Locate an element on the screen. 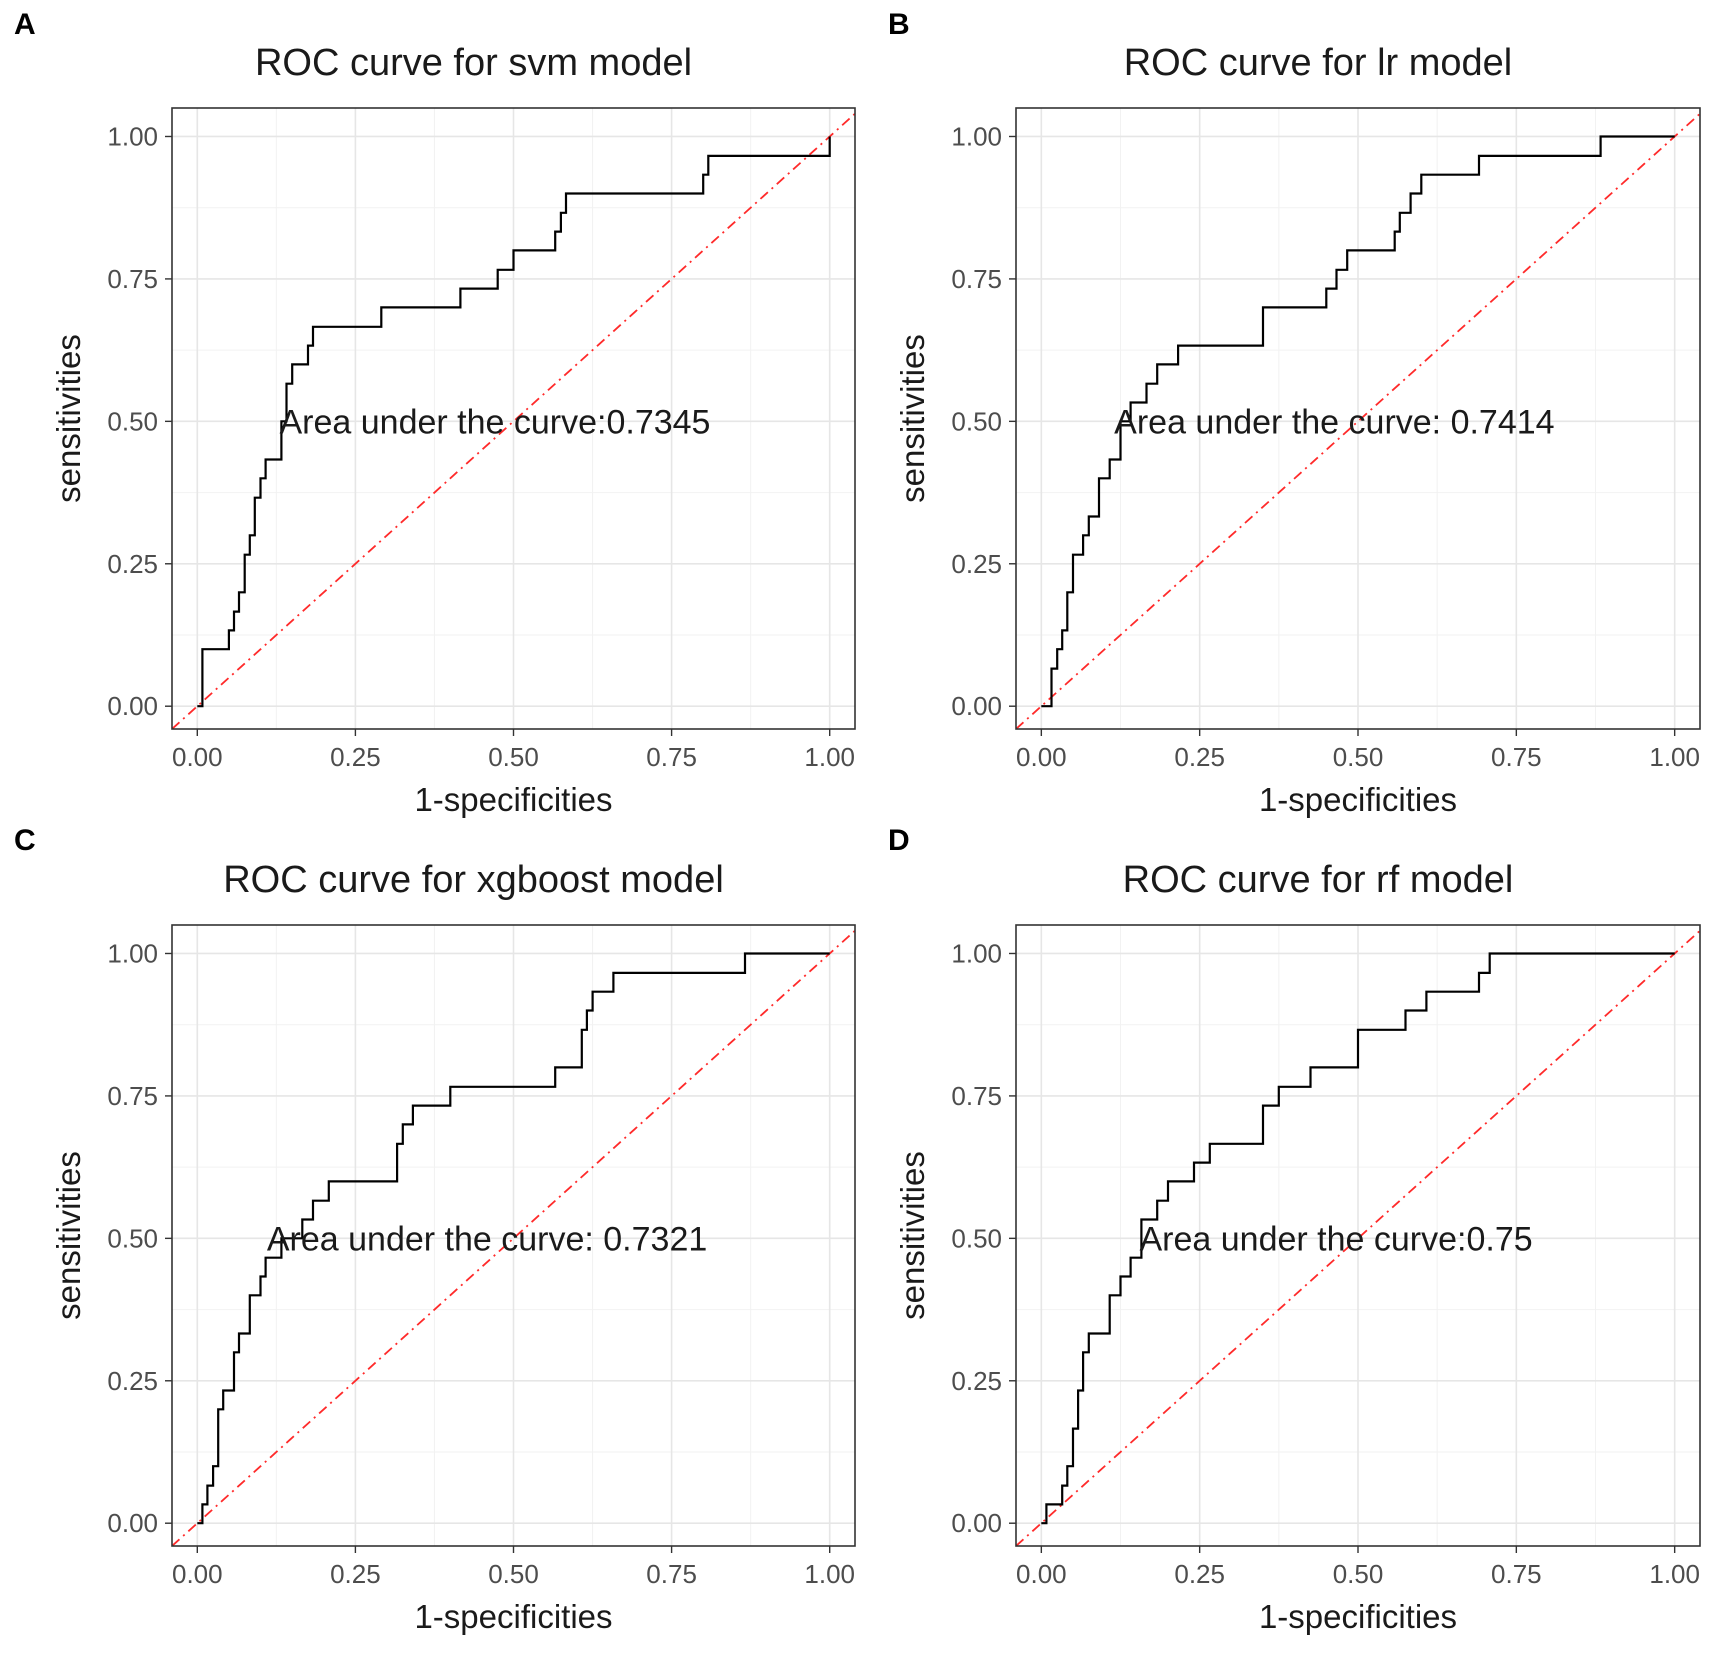 The width and height of the screenshot is (1713, 1654). panel-letter: D is located at coordinates (899, 840).